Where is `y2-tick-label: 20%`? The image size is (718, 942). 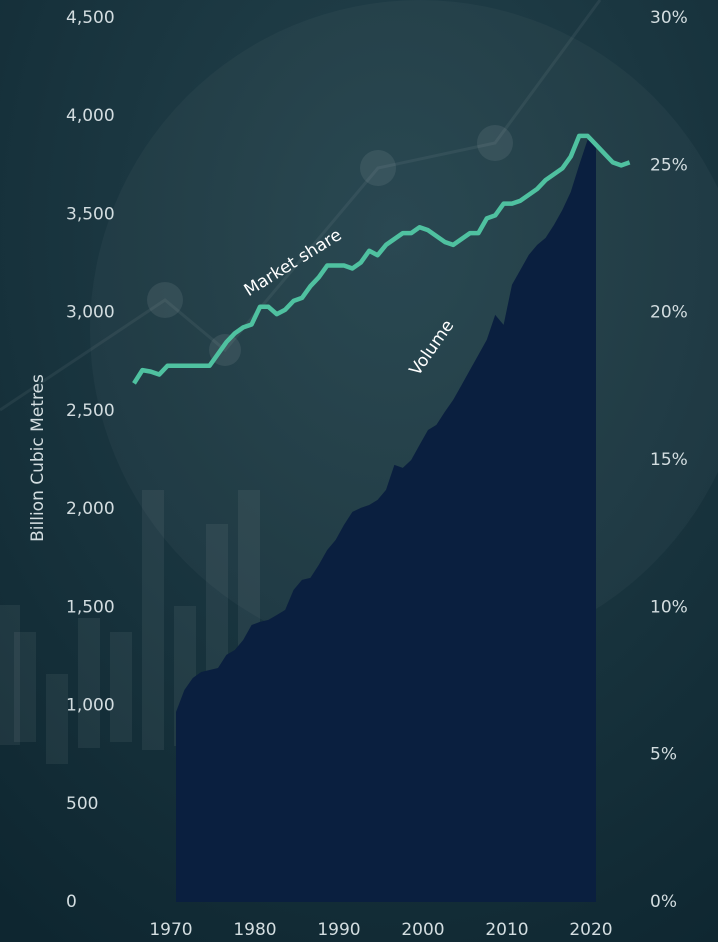
y2-tick-label: 20% is located at coordinates (669, 313).